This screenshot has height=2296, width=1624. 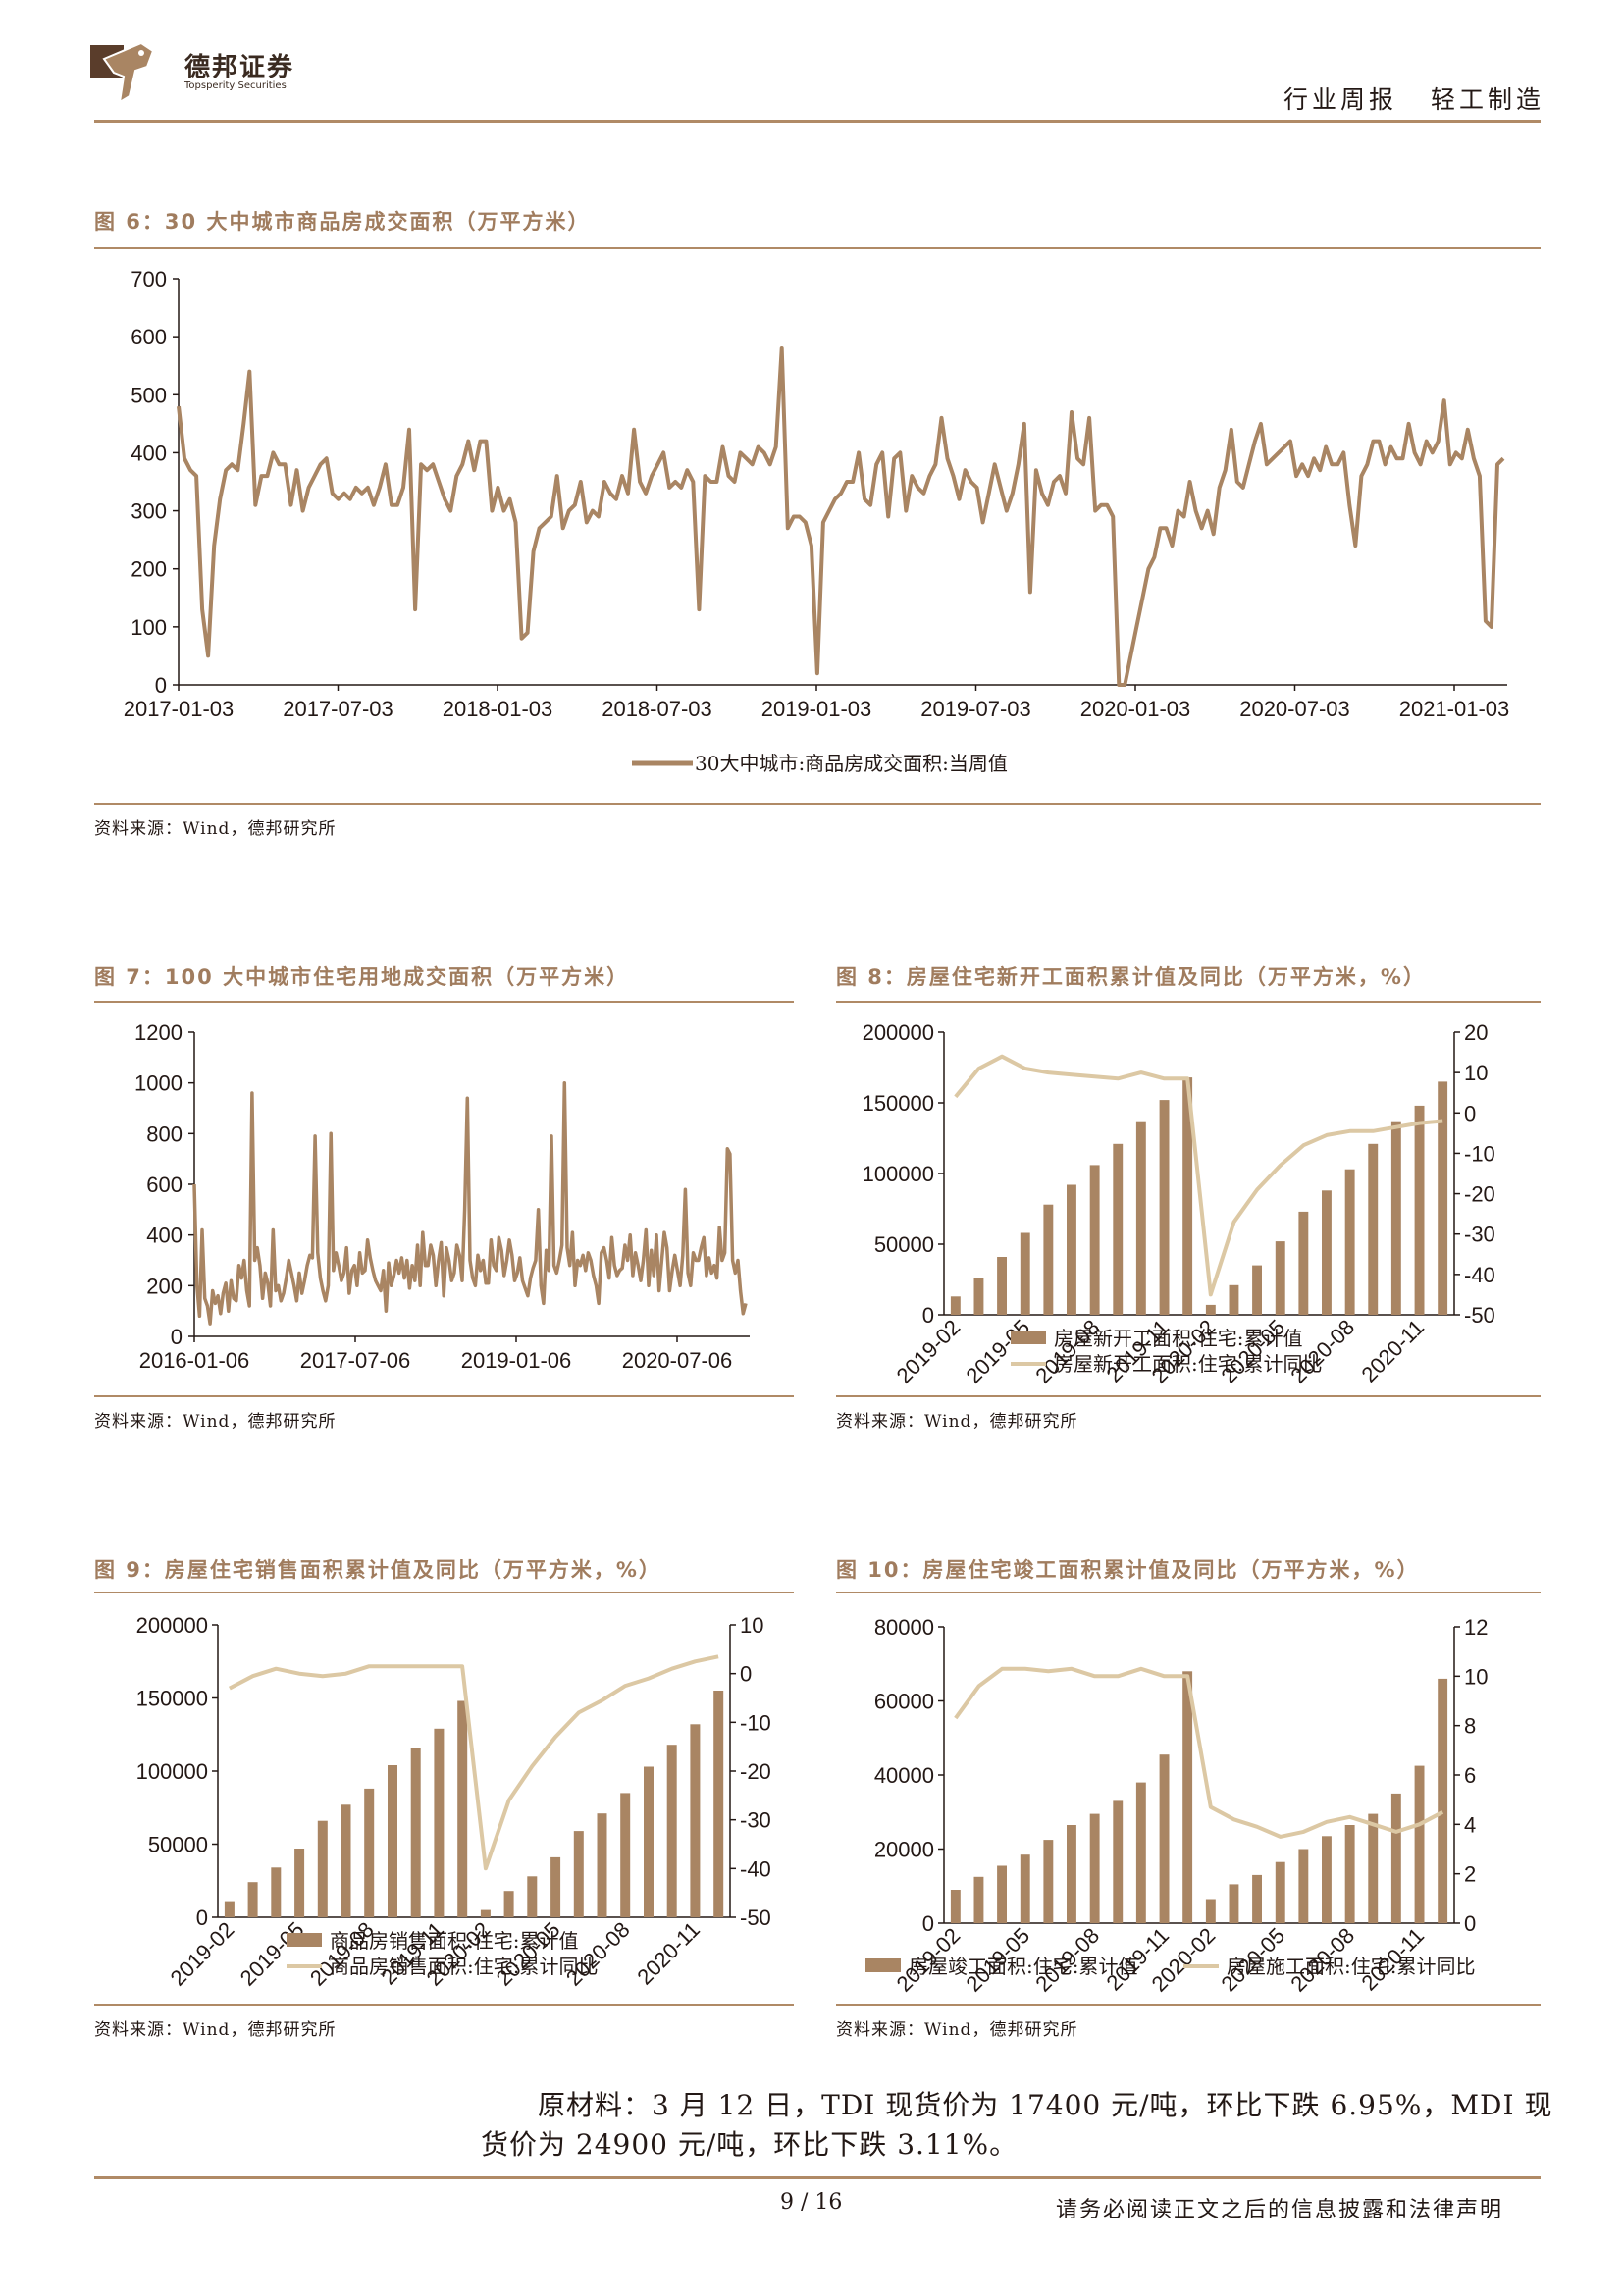 I want to click on figure-6-title: 图 6：30 大中城市商品房成交面积（万平方米）, so click(x=342, y=222).